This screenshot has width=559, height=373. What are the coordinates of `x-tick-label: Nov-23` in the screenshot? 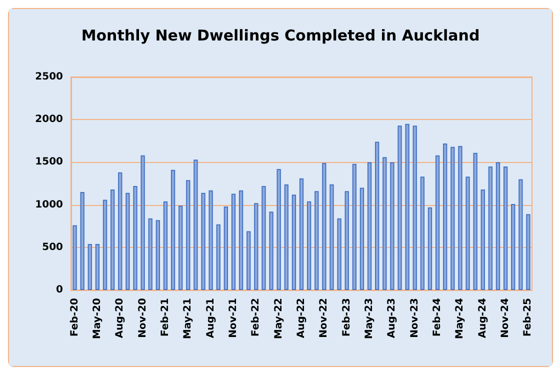 It's located at (414, 318).